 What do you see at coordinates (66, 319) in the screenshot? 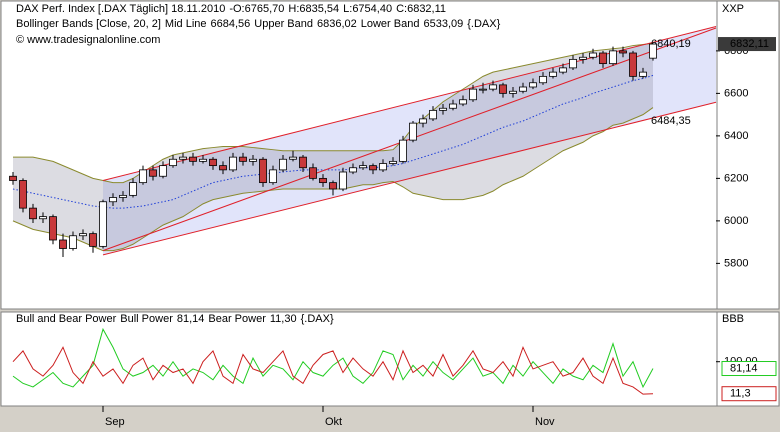
I see `indicator-title: Bull and Bear Power` at bounding box center [66, 319].